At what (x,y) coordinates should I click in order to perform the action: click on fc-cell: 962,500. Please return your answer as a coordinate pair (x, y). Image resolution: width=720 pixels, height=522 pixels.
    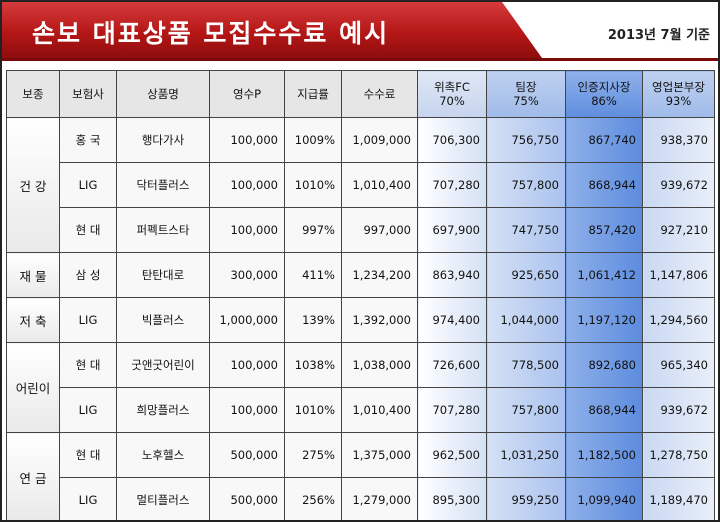
    Looking at the image, I should click on (452, 455).